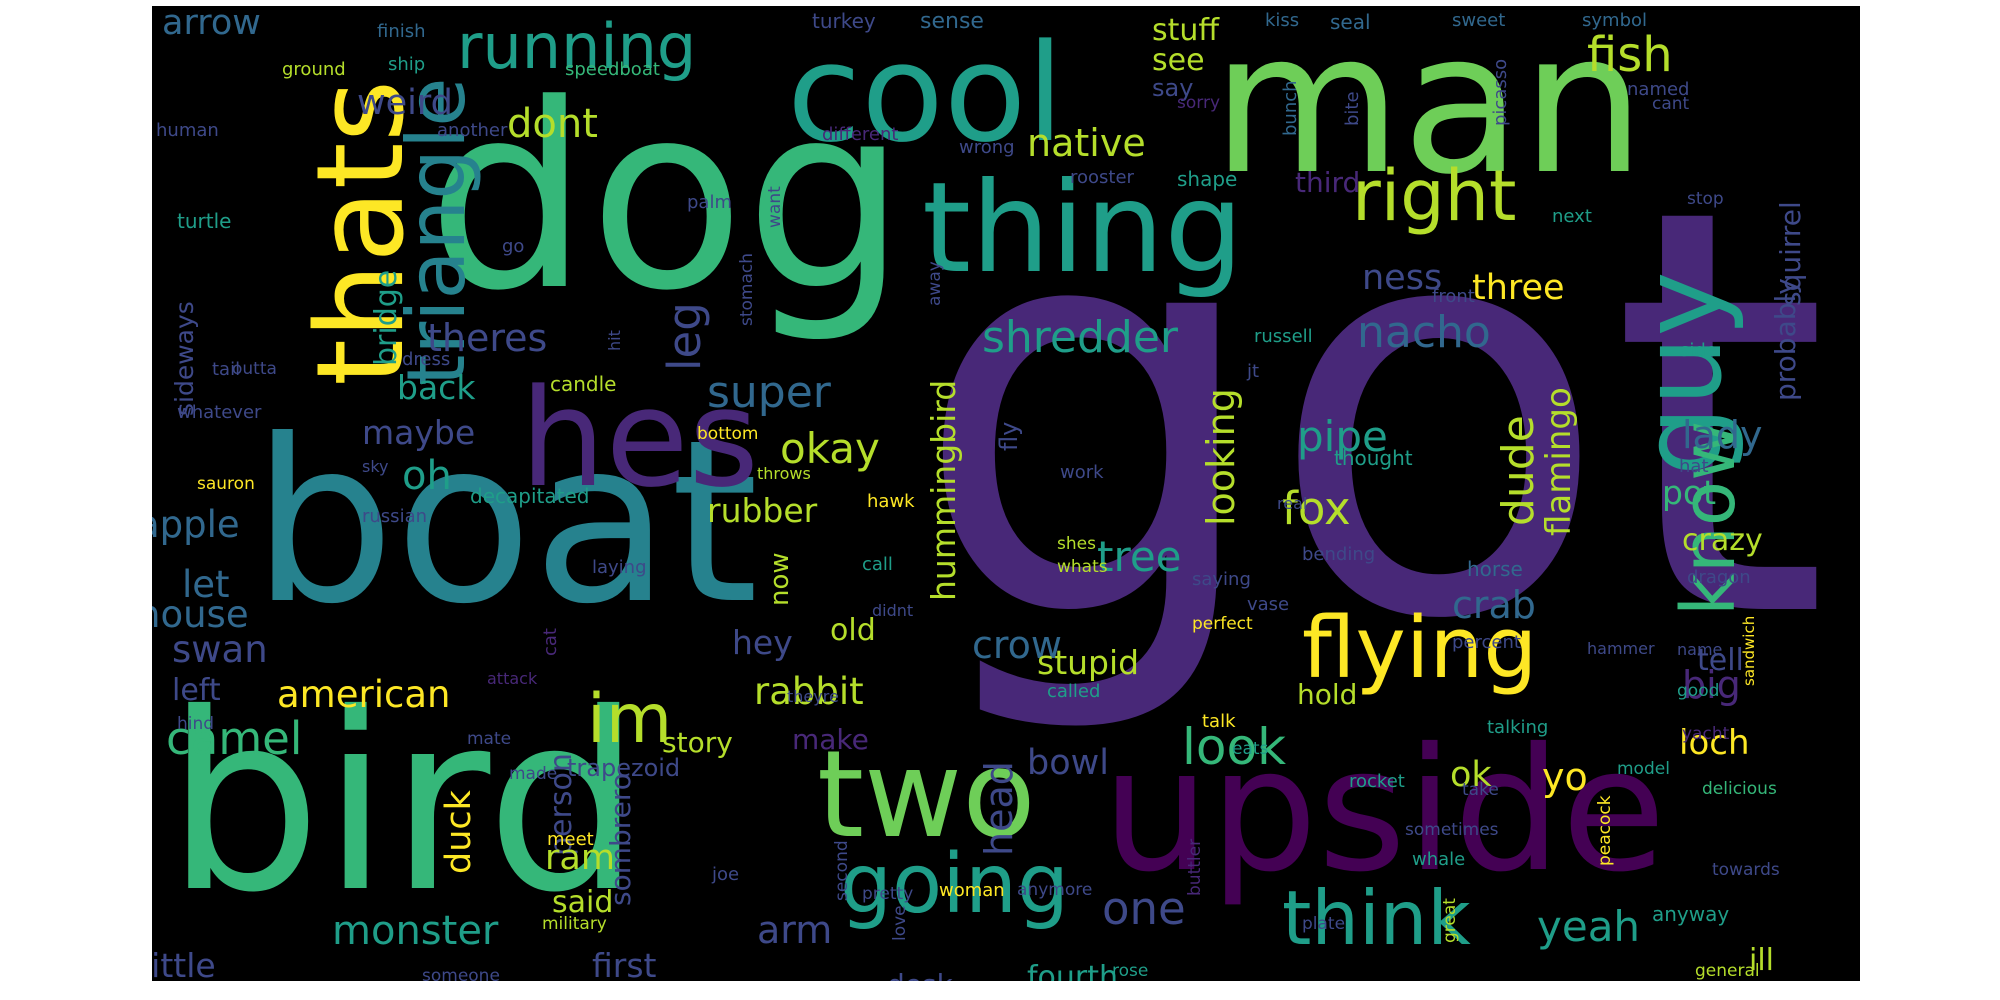 The image size is (2000, 1000). I want to click on word-super: super, so click(769, 392).